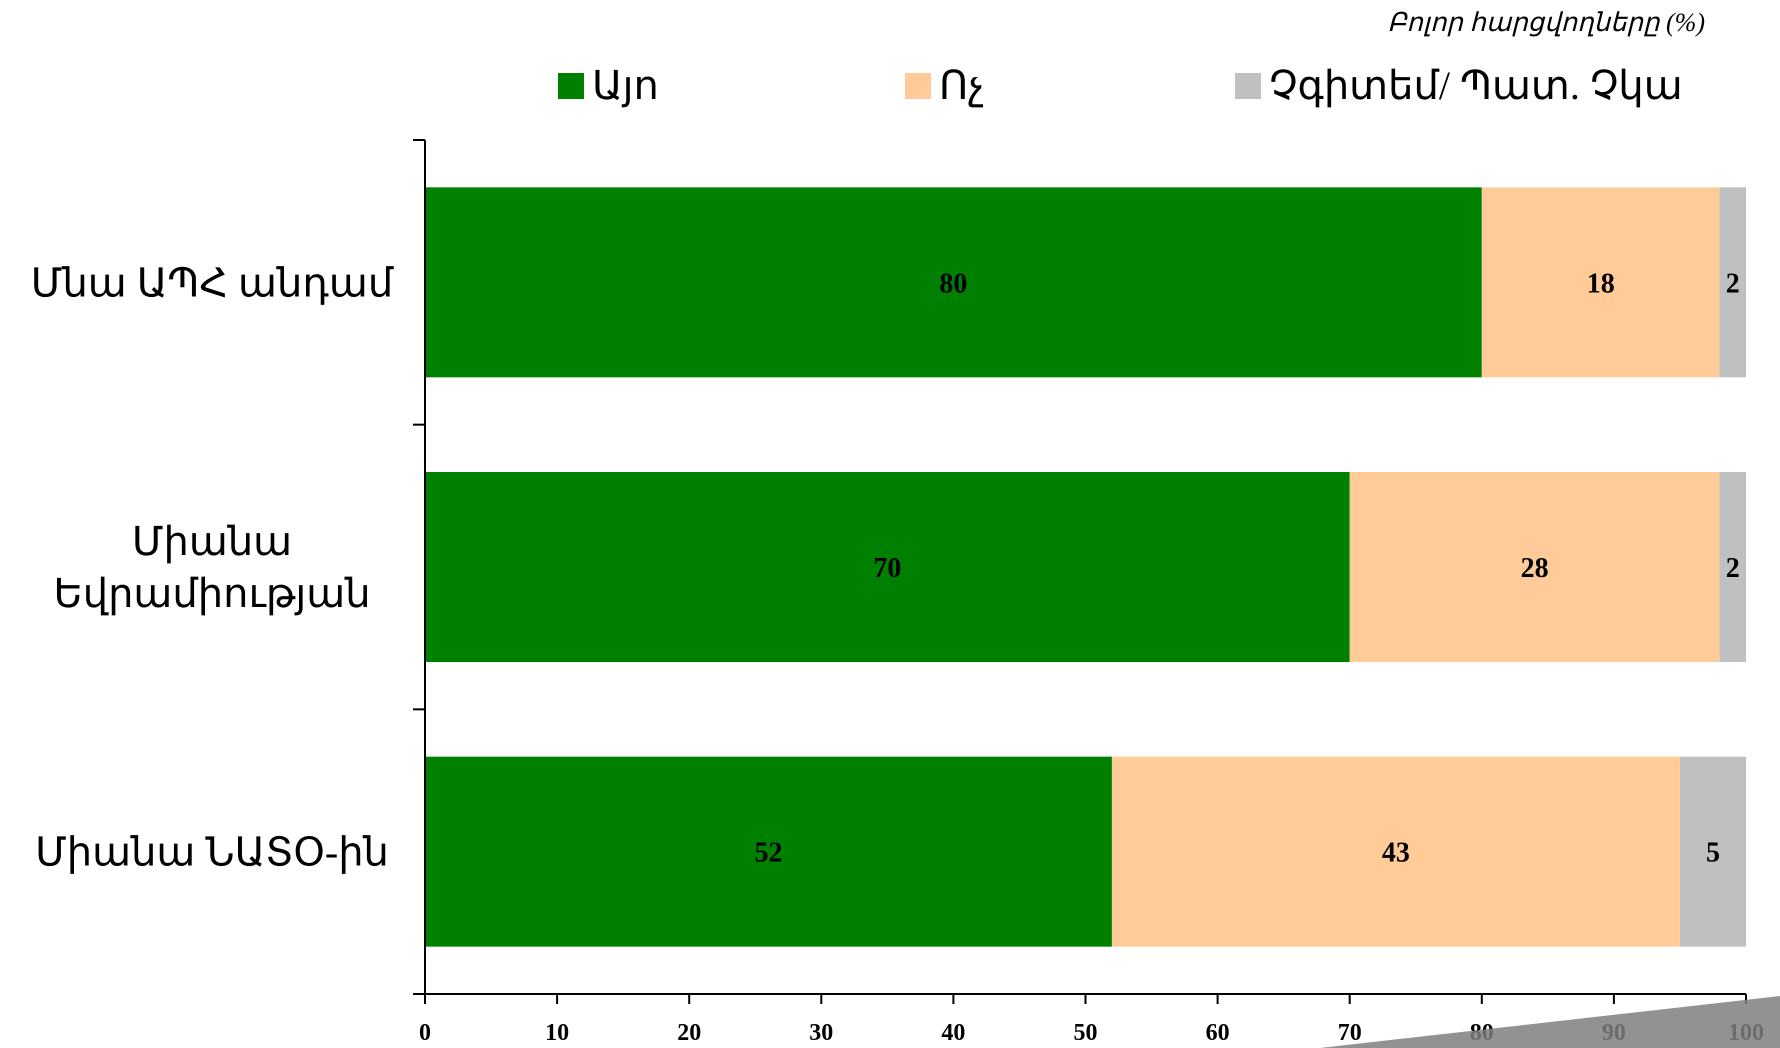 The height and width of the screenshot is (1048, 1780). I want to click on bar-value-label: 43, so click(1396, 853).